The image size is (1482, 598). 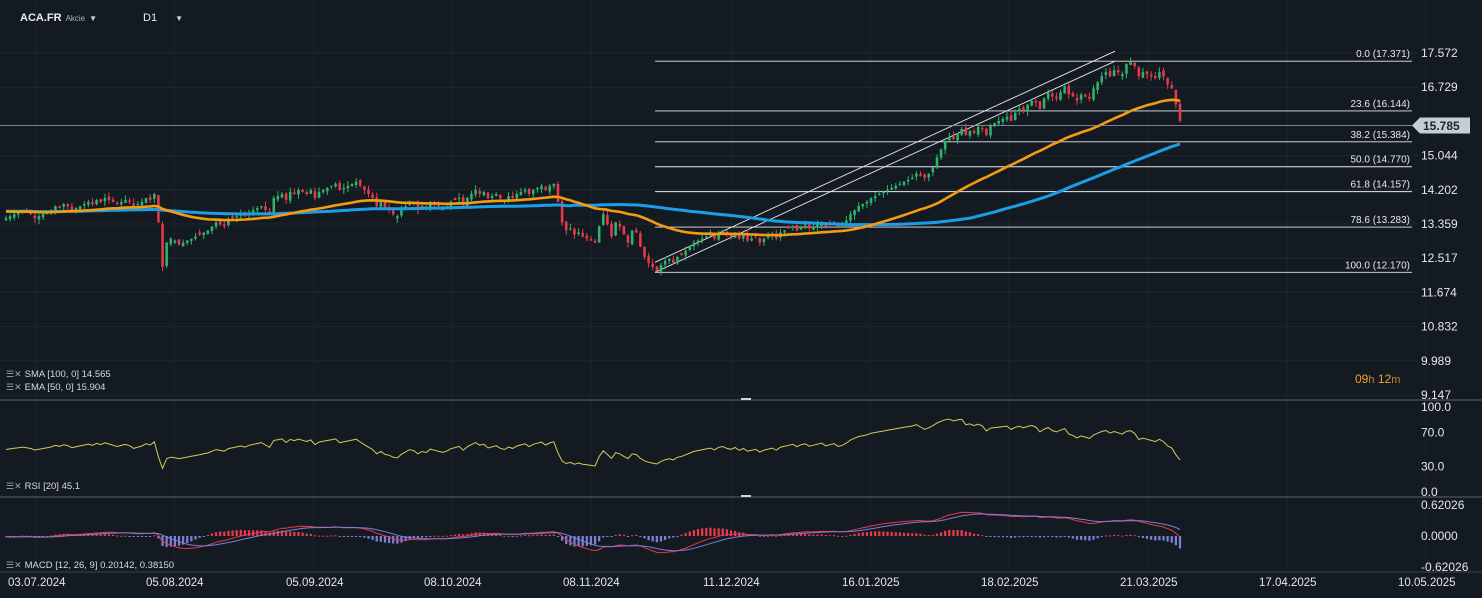 What do you see at coordinates (58, 18) in the screenshot?
I see `symbol-selector: ACA.FR Akcie ▼` at bounding box center [58, 18].